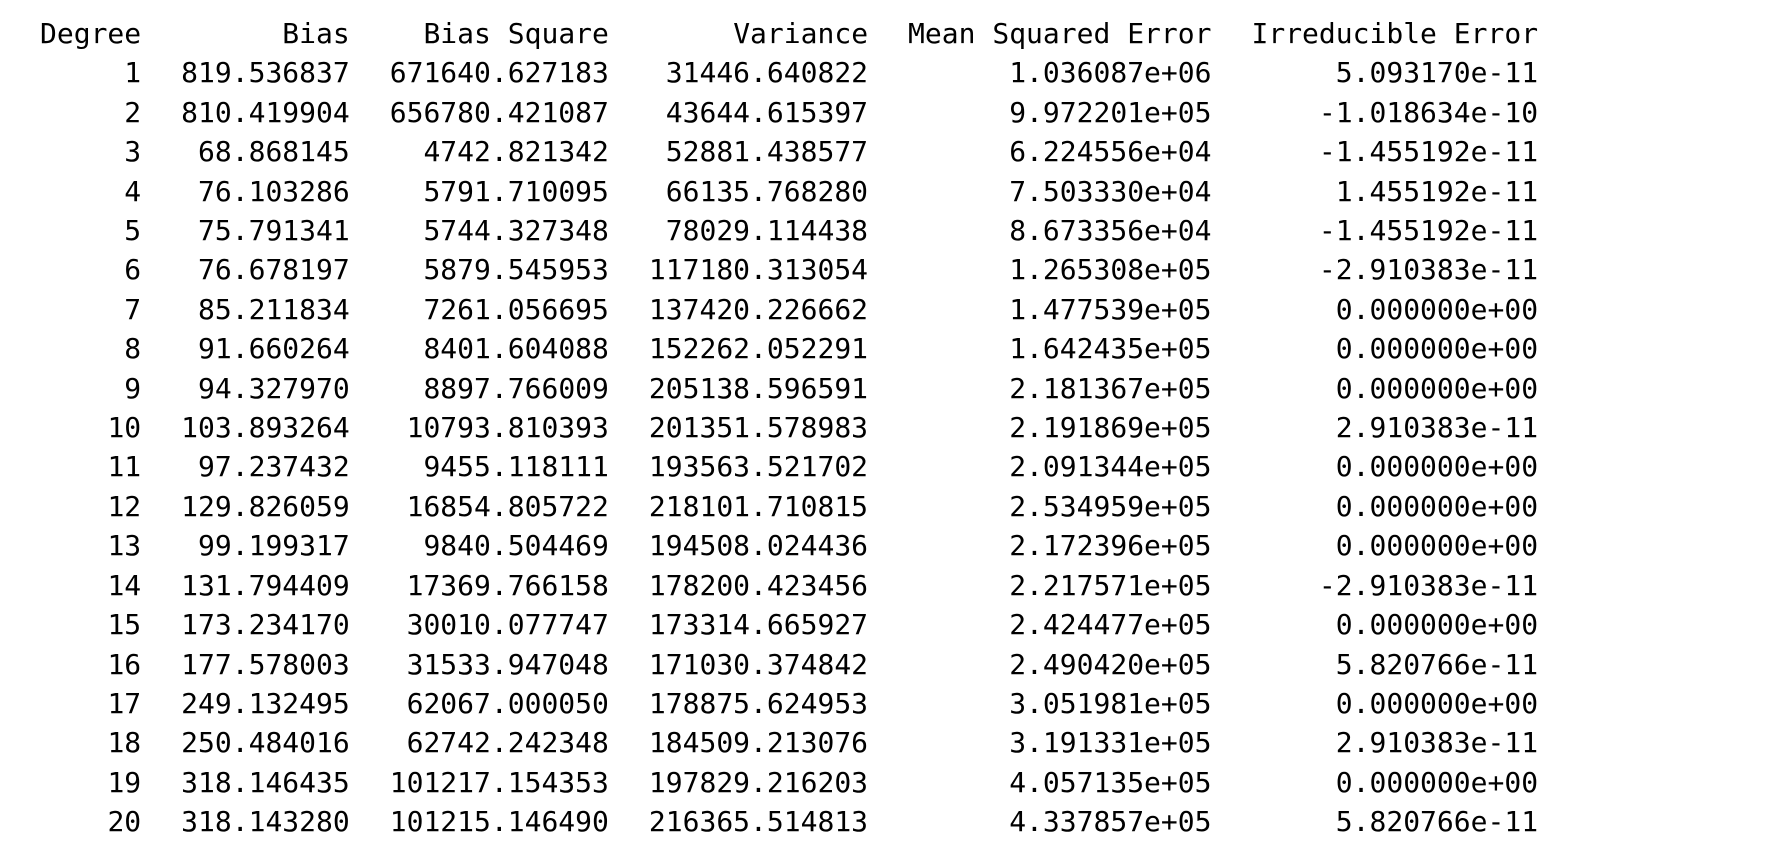 Image resolution: width=1782 pixels, height=852 pixels. What do you see at coordinates (1437, 664) in the screenshot?
I see `cell-irreducible-error: 5.820766e-11` at bounding box center [1437, 664].